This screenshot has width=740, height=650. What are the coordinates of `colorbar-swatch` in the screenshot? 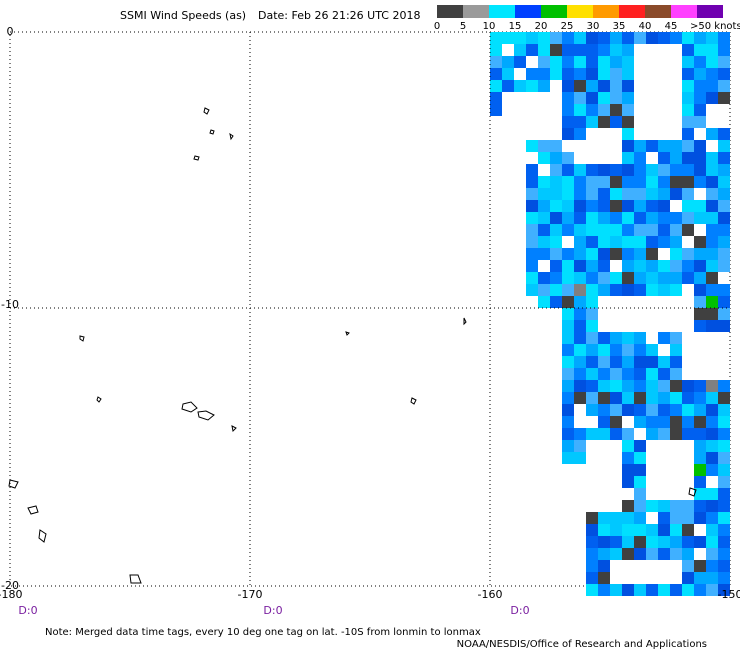 It's located at (580, 11).